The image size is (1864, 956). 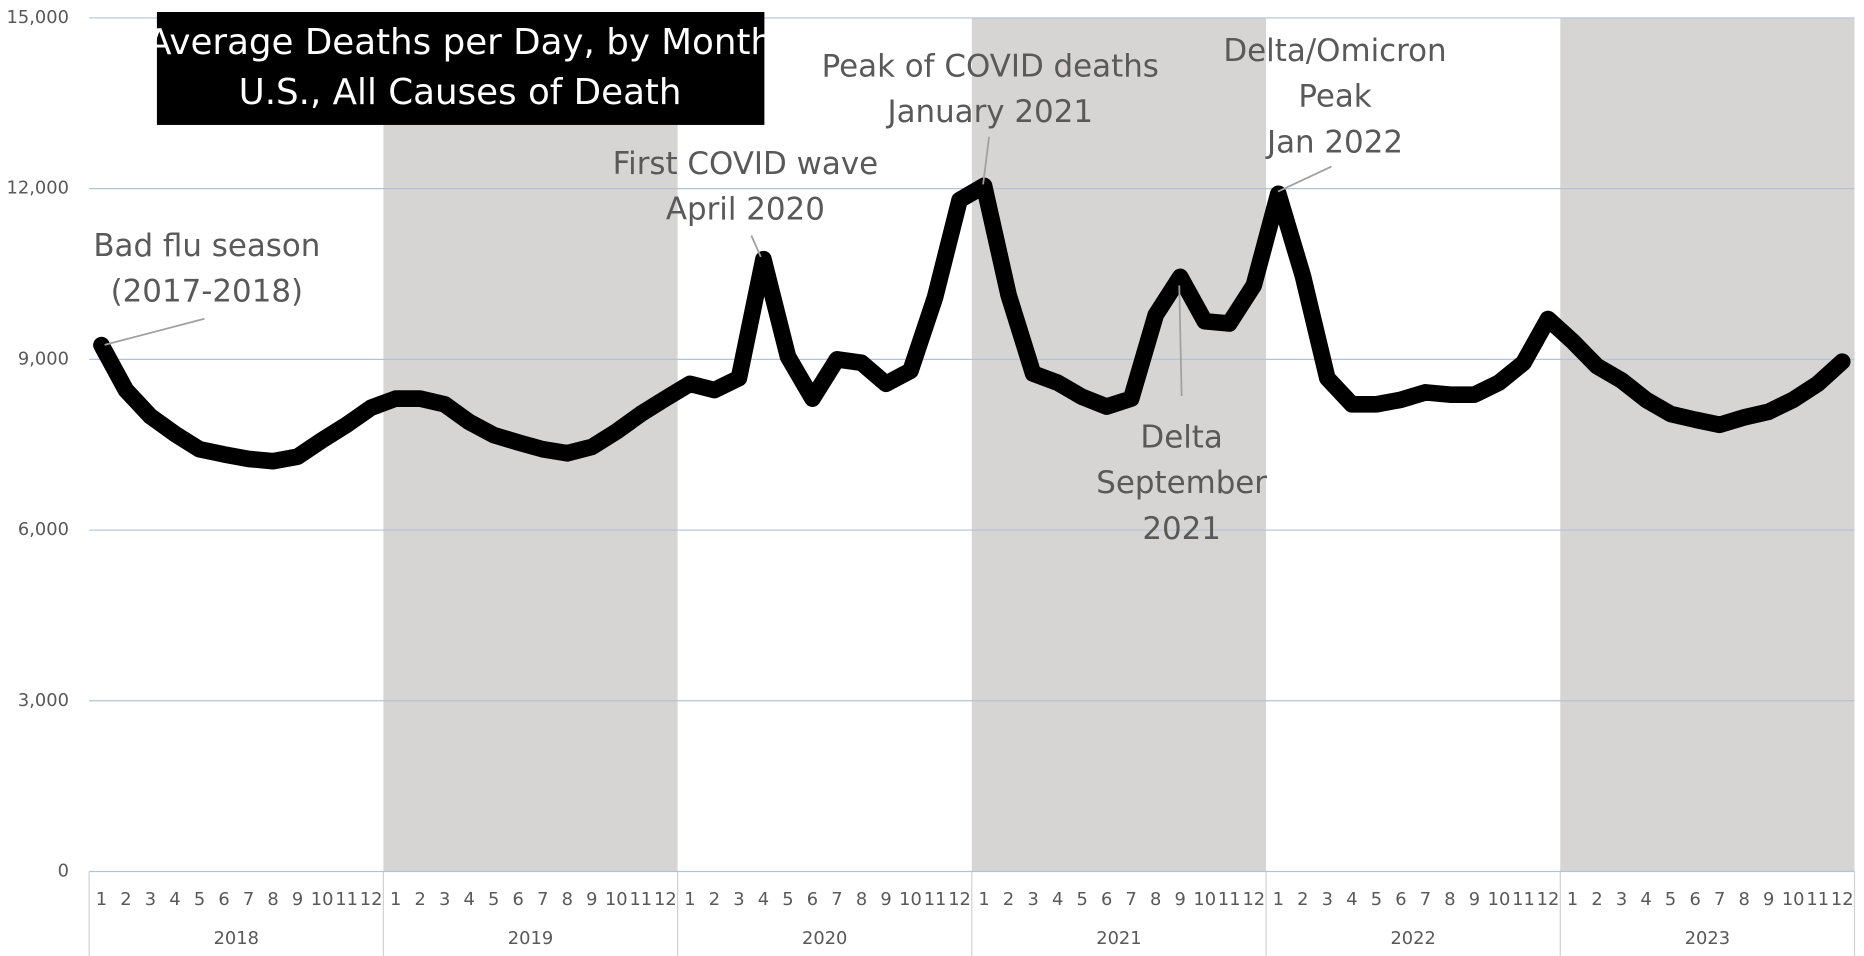 I want to click on annotation: January 2021, so click(x=989, y=112).